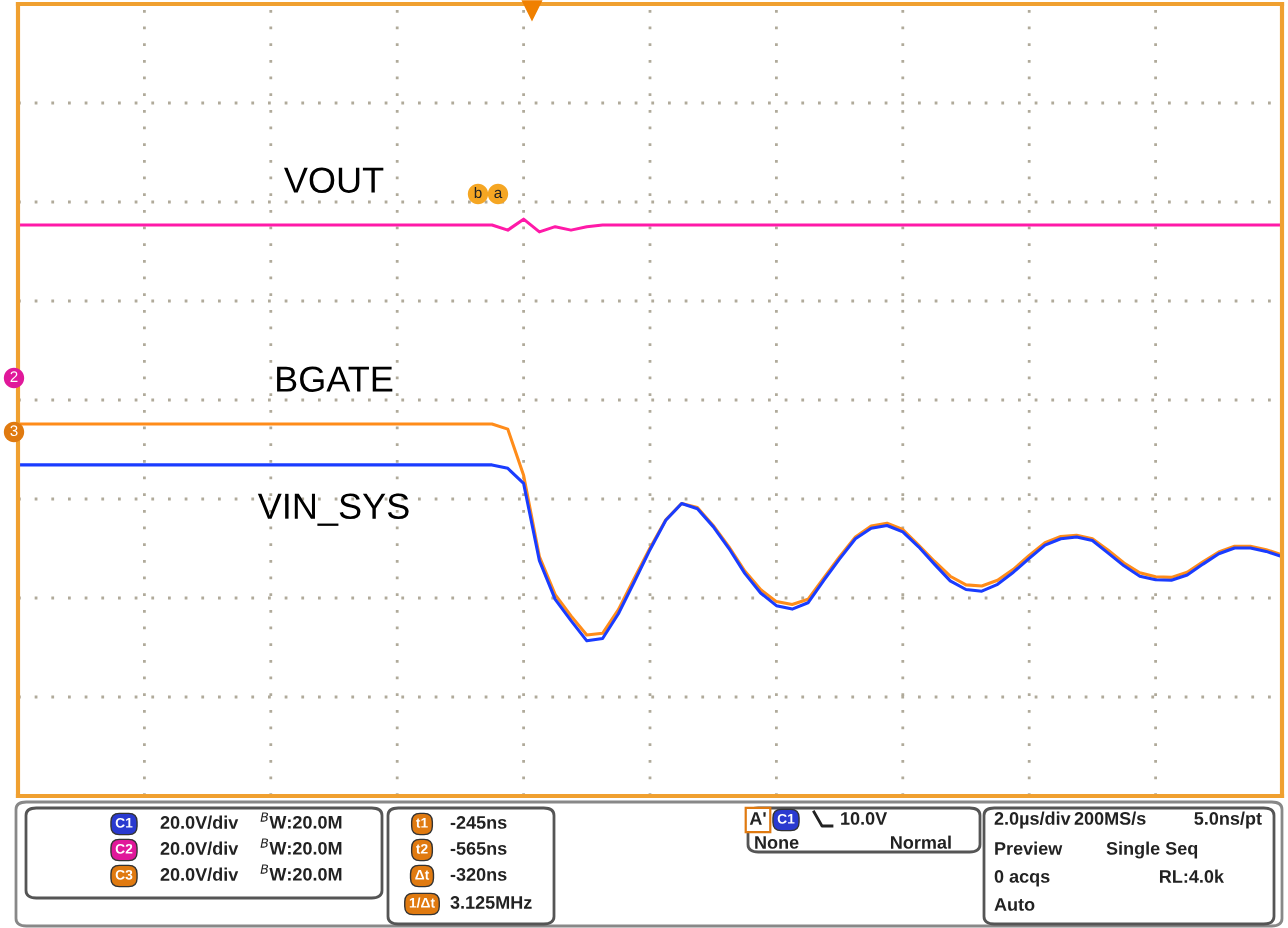  Describe the element at coordinates (864, 818) in the screenshot. I see `text: 10.0V` at that location.